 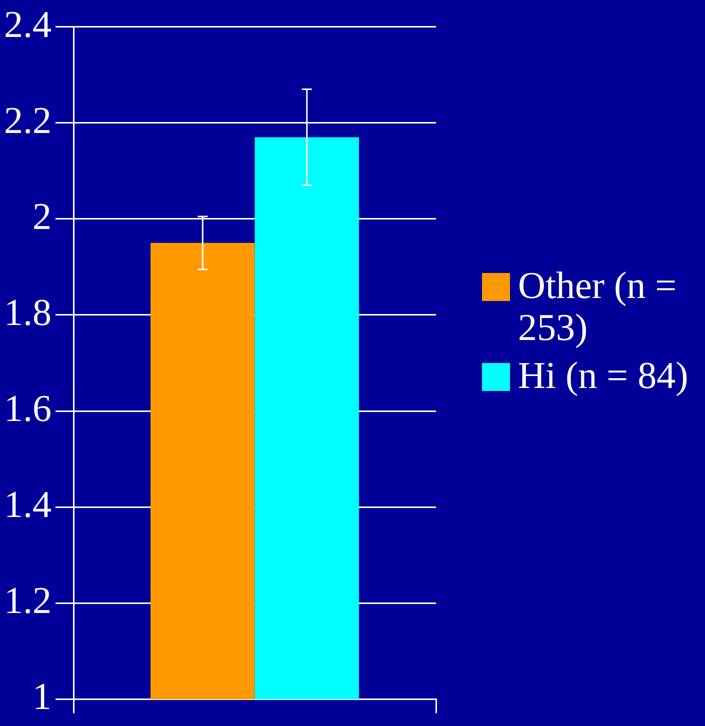 What do you see at coordinates (42, 217) in the screenshot?
I see `y-tick-label: 2` at bounding box center [42, 217].